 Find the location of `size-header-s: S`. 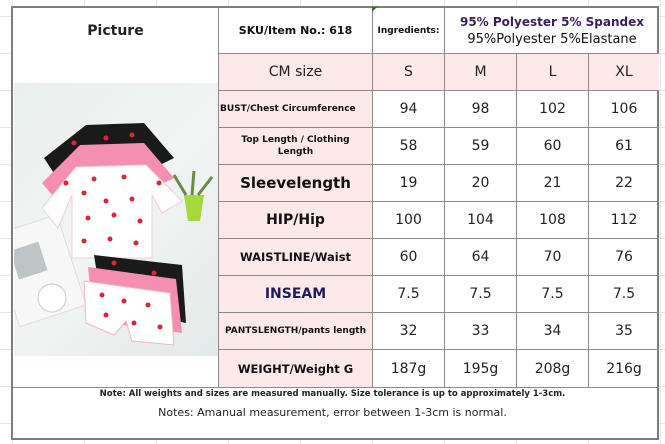

size-header-s: S is located at coordinates (409, 72).